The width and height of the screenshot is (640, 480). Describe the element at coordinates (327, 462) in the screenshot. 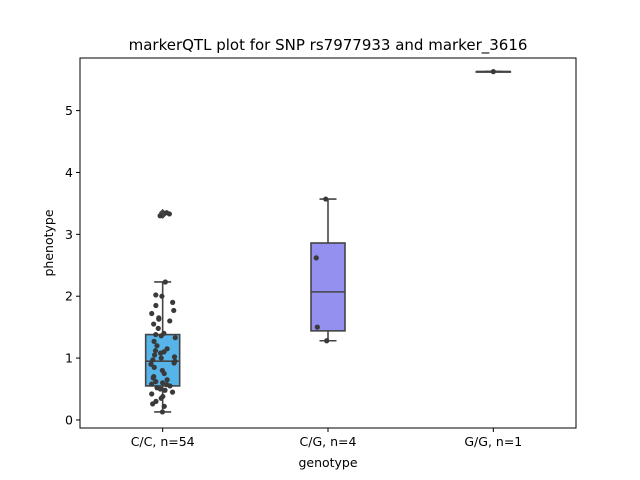

I see `x-axis-label: genotype` at that location.